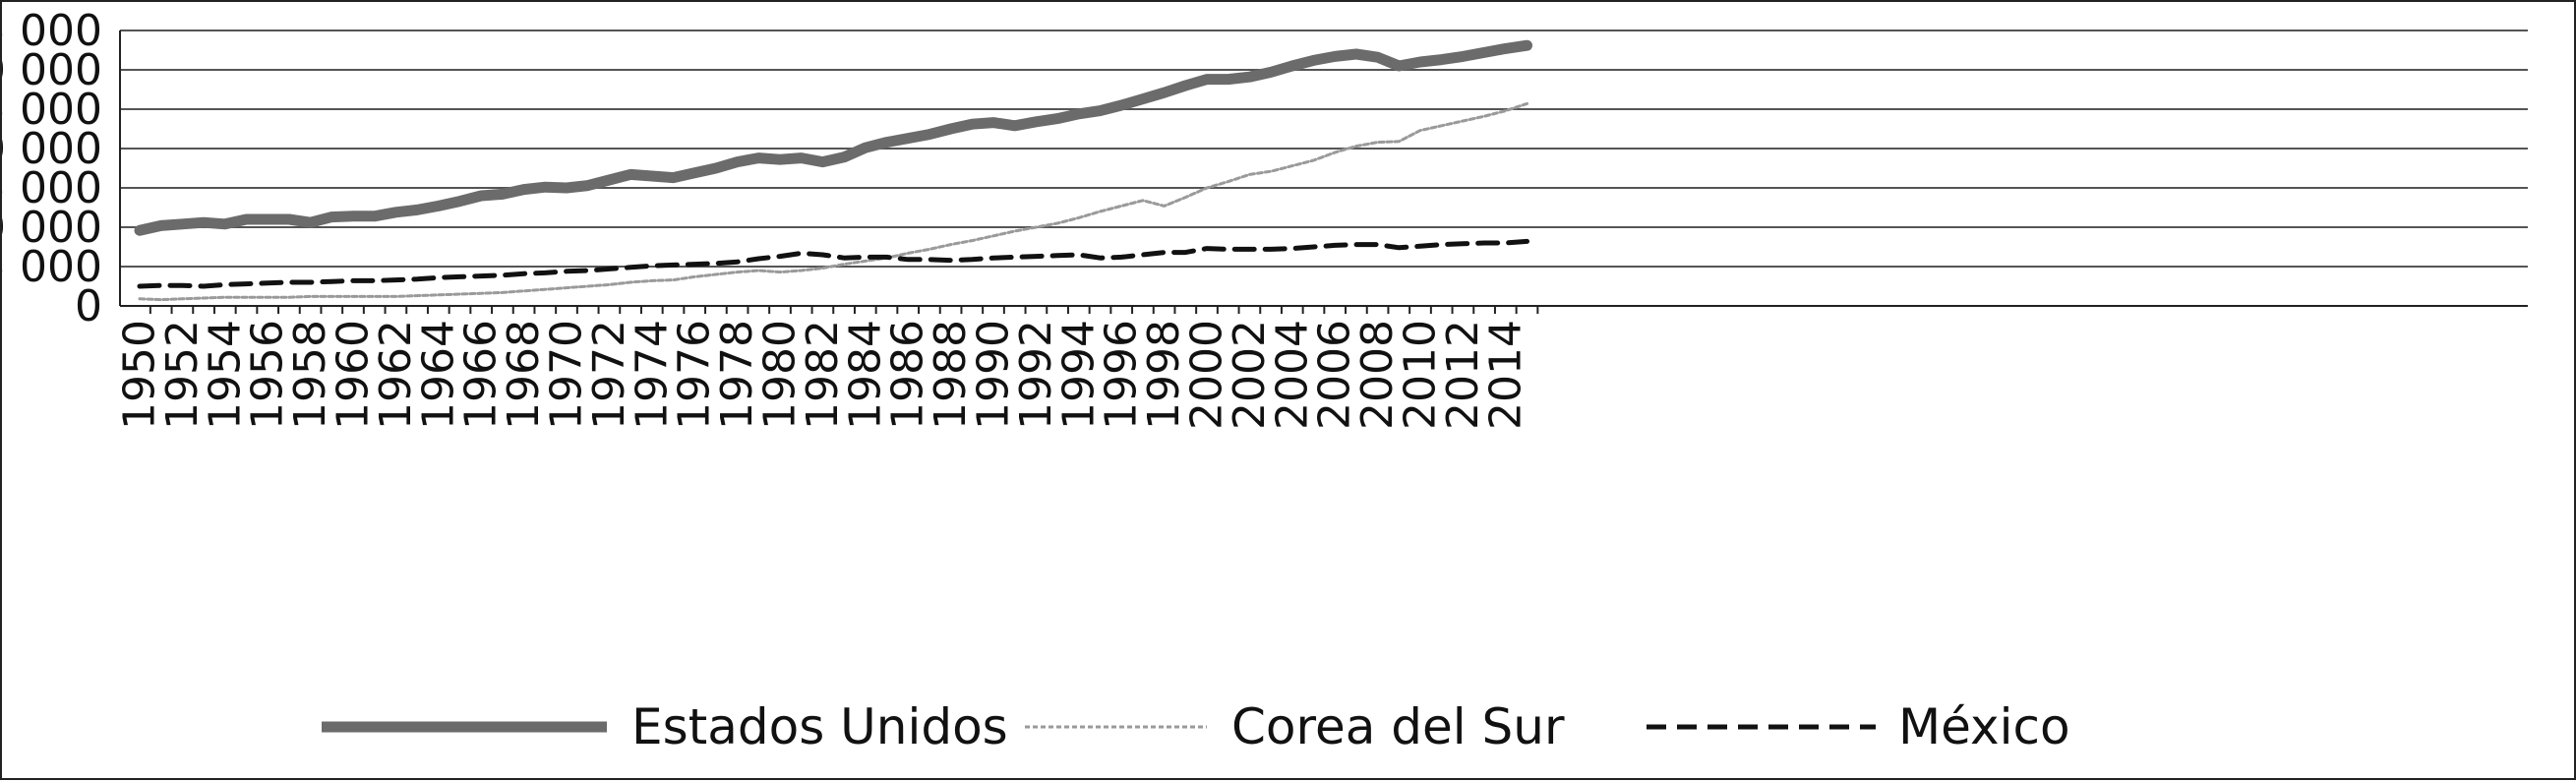 The height and width of the screenshot is (782, 2576). Describe the element at coordinates (52, 188) in the screenshot. I see `y-tick-label: 15 000` at that location.